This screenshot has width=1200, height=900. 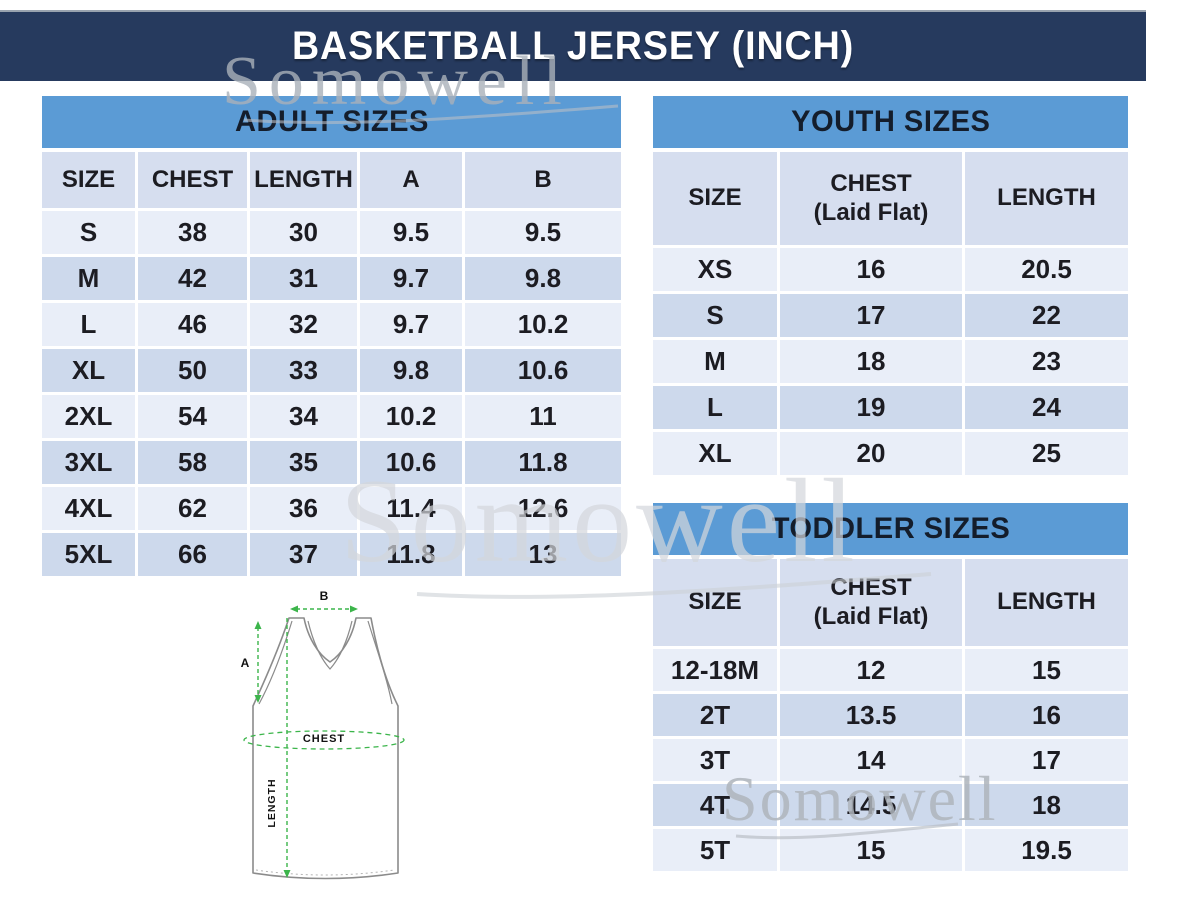 What do you see at coordinates (192, 462) in the screenshot?
I see `value-cell: 58` at bounding box center [192, 462].